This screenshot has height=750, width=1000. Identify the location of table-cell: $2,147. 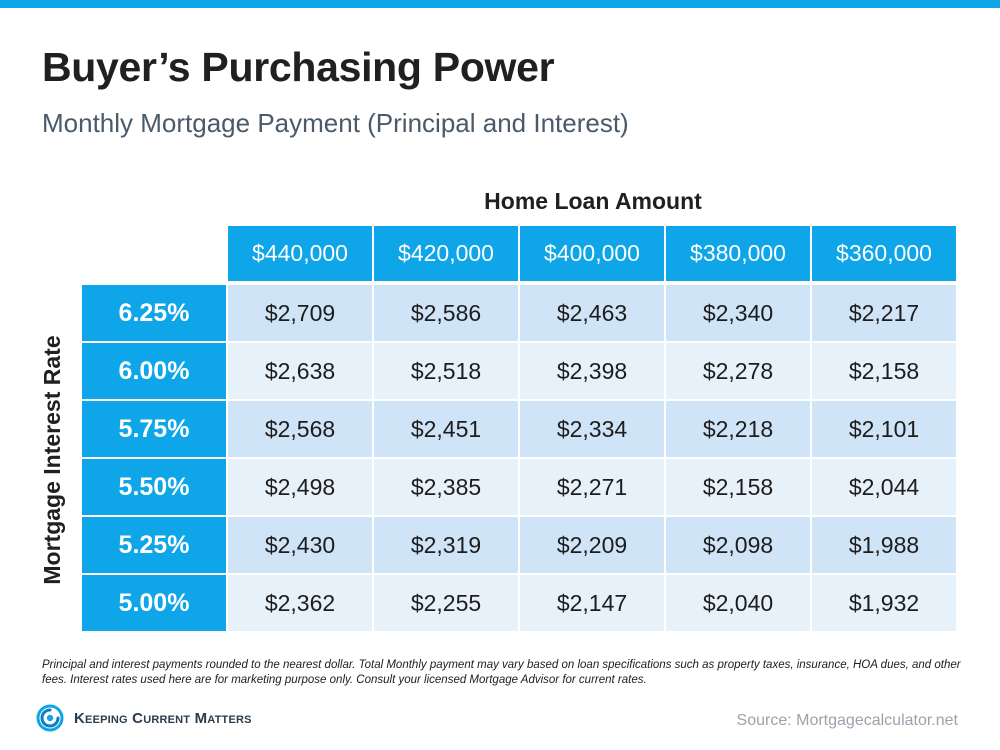
(592, 603).